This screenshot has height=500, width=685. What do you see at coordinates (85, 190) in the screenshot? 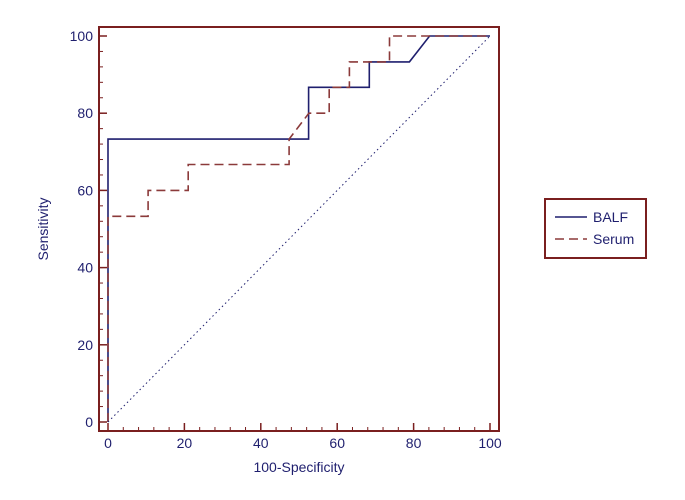
I see `y-tick-label: 60` at bounding box center [85, 190].